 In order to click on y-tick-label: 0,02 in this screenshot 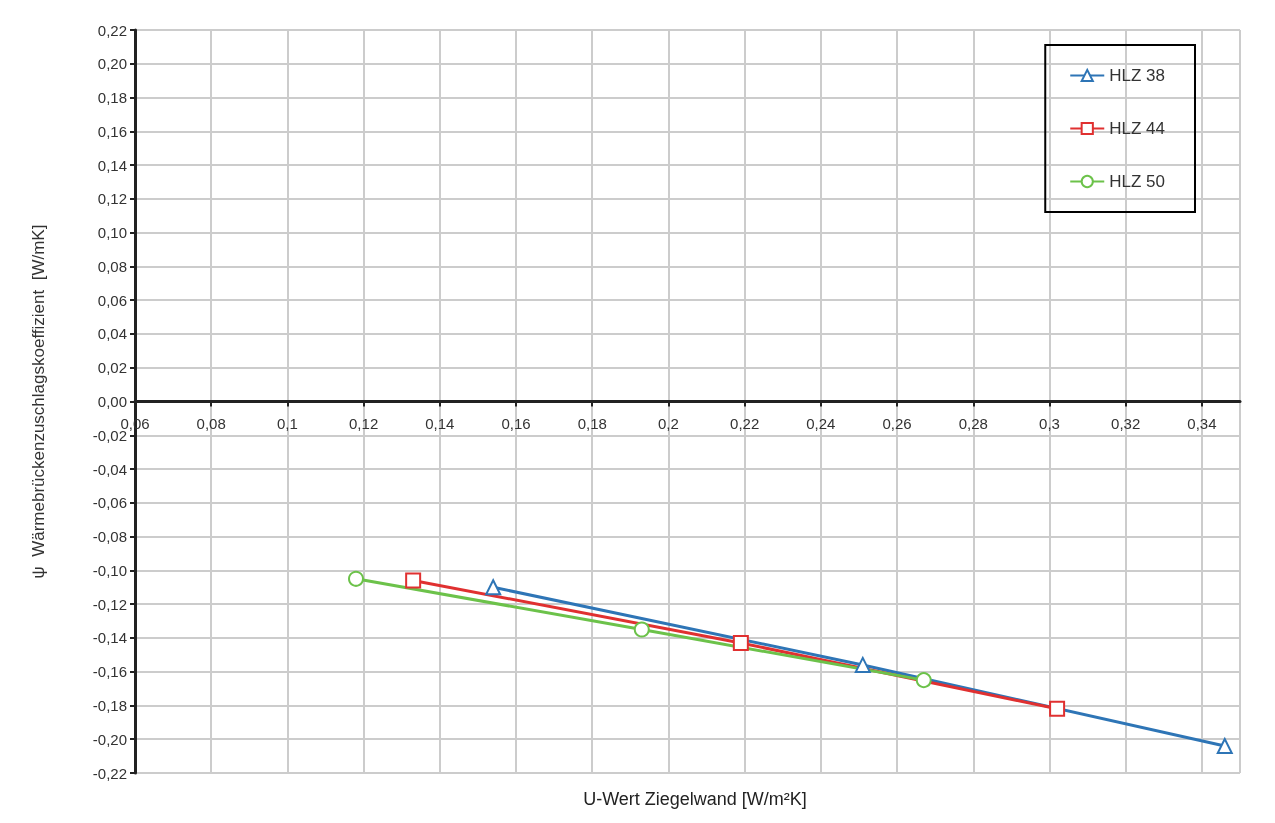, I will do `click(112, 368)`.